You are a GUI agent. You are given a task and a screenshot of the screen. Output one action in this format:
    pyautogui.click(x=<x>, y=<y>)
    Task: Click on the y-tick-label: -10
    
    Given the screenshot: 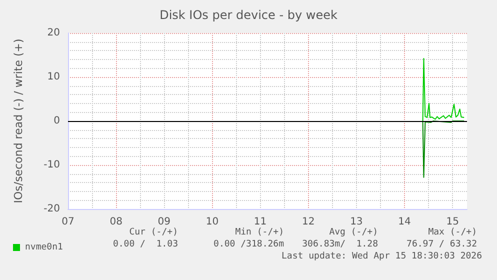 What is the action you would take?
    pyautogui.click(x=52, y=165)
    